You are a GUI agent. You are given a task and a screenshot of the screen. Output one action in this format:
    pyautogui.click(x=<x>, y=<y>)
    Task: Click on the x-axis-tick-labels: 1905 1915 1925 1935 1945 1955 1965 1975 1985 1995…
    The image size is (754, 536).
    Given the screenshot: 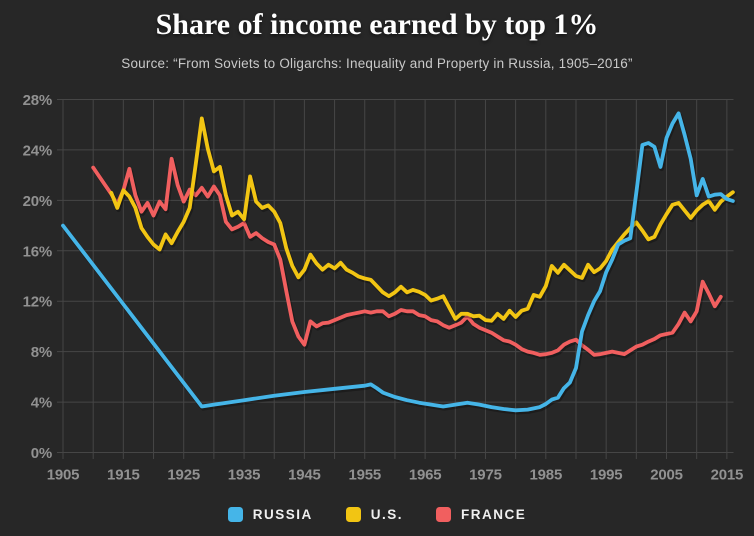 What is the action you would take?
    pyautogui.click(x=395, y=475)
    